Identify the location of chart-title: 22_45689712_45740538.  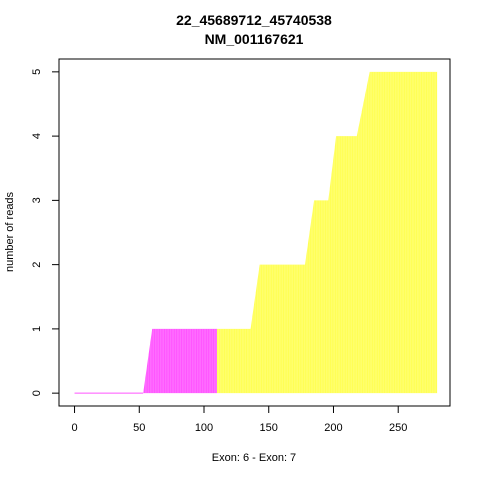
(254, 20).